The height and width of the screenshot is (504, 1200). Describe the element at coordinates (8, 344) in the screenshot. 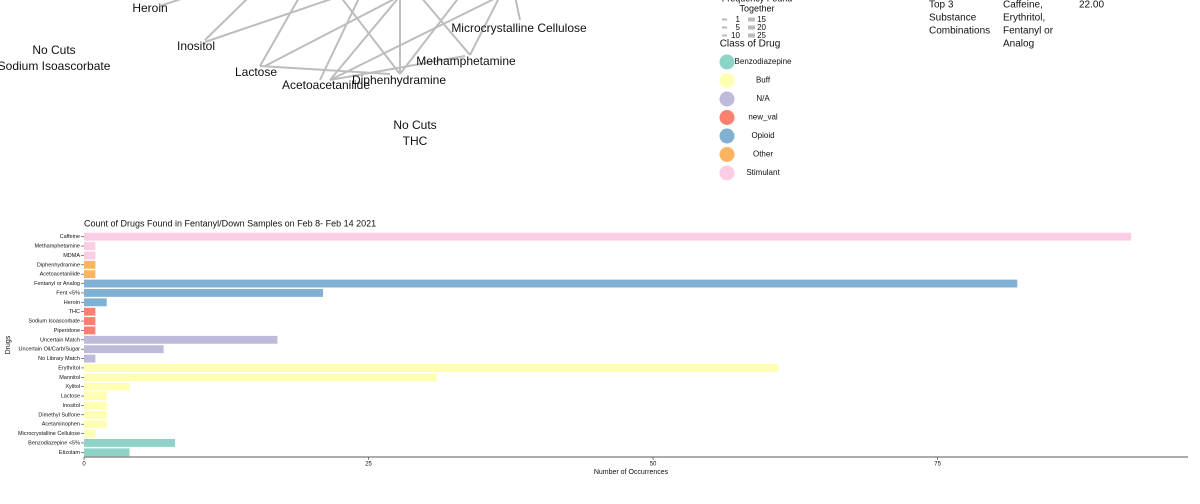

I see `y-axis-label: Drugs` at that location.